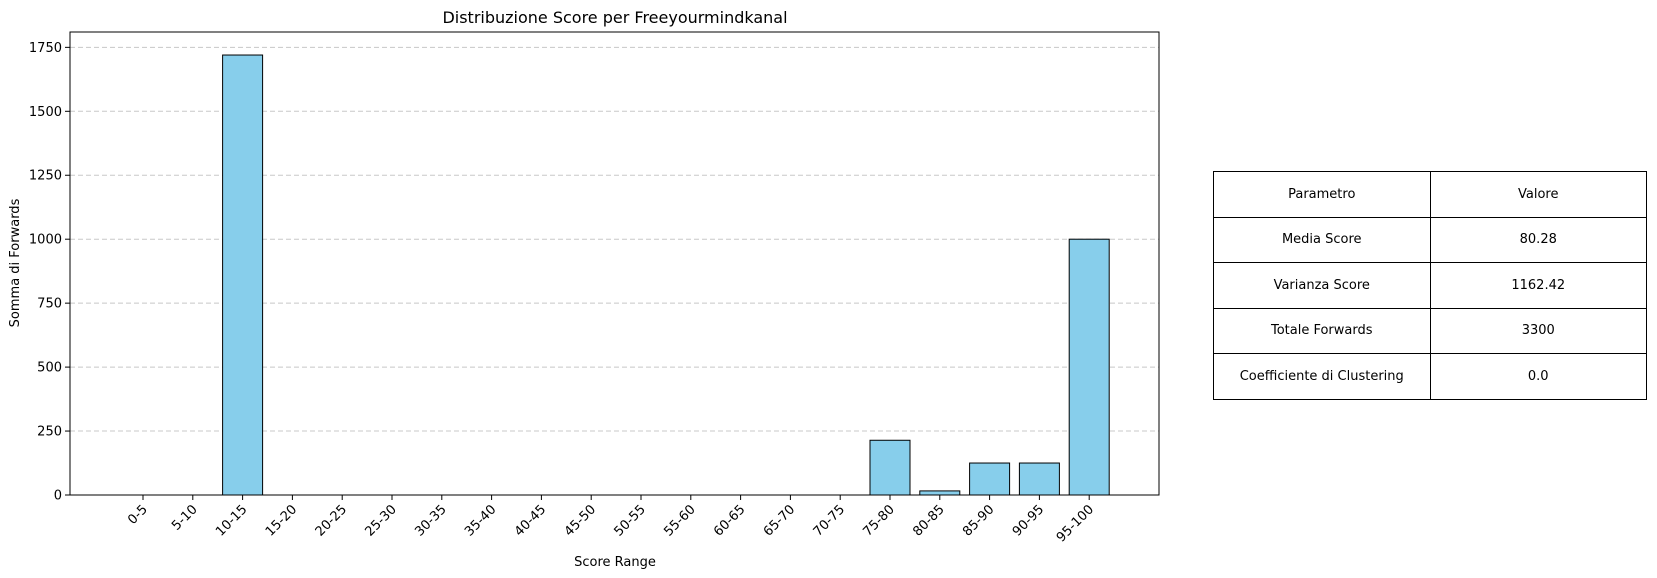 The image size is (1657, 578). Describe the element at coordinates (829, 520) in the screenshot. I see `x-tick-label: 70-75` at that location.